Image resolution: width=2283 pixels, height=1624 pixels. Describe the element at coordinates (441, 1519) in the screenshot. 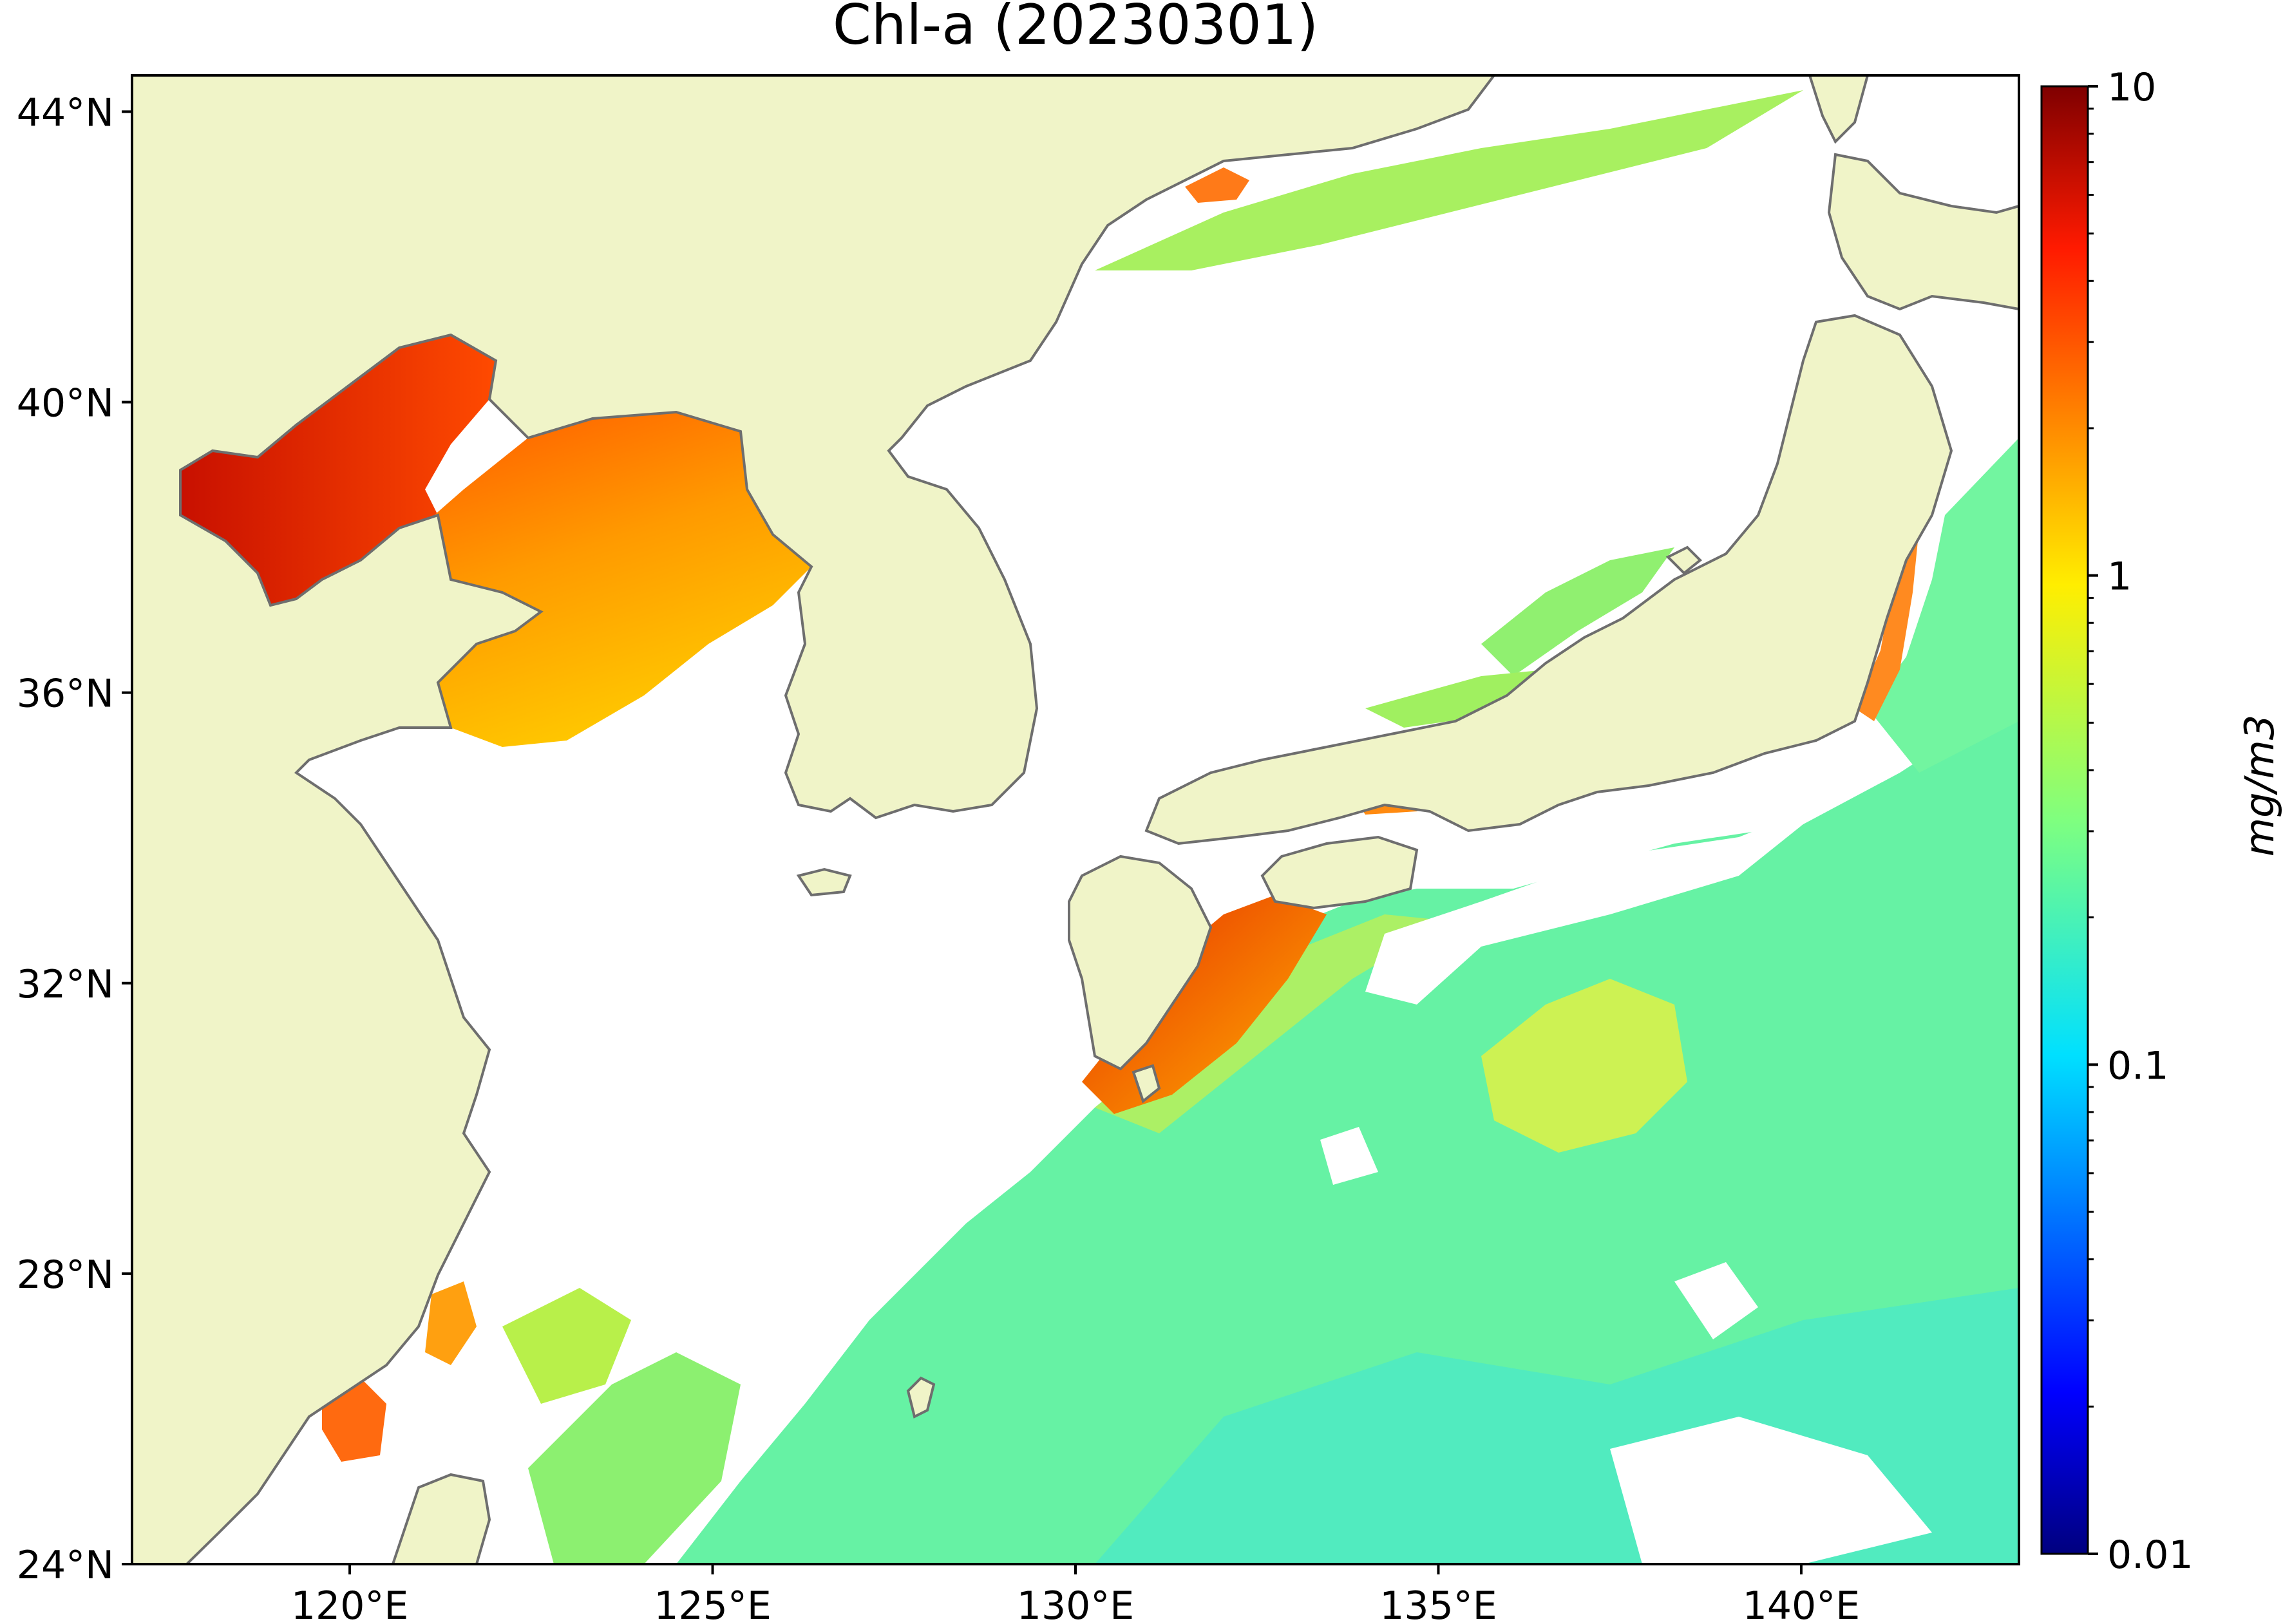

I see `land-taiwan` at that location.